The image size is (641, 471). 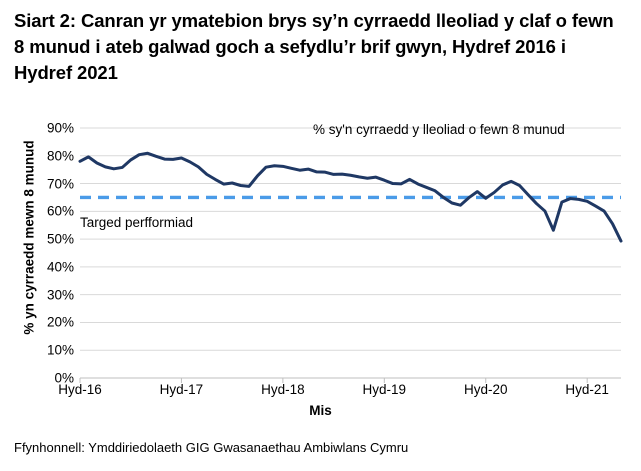 What do you see at coordinates (64, 378) in the screenshot?
I see `y-axis-tick-label: 0%` at bounding box center [64, 378].